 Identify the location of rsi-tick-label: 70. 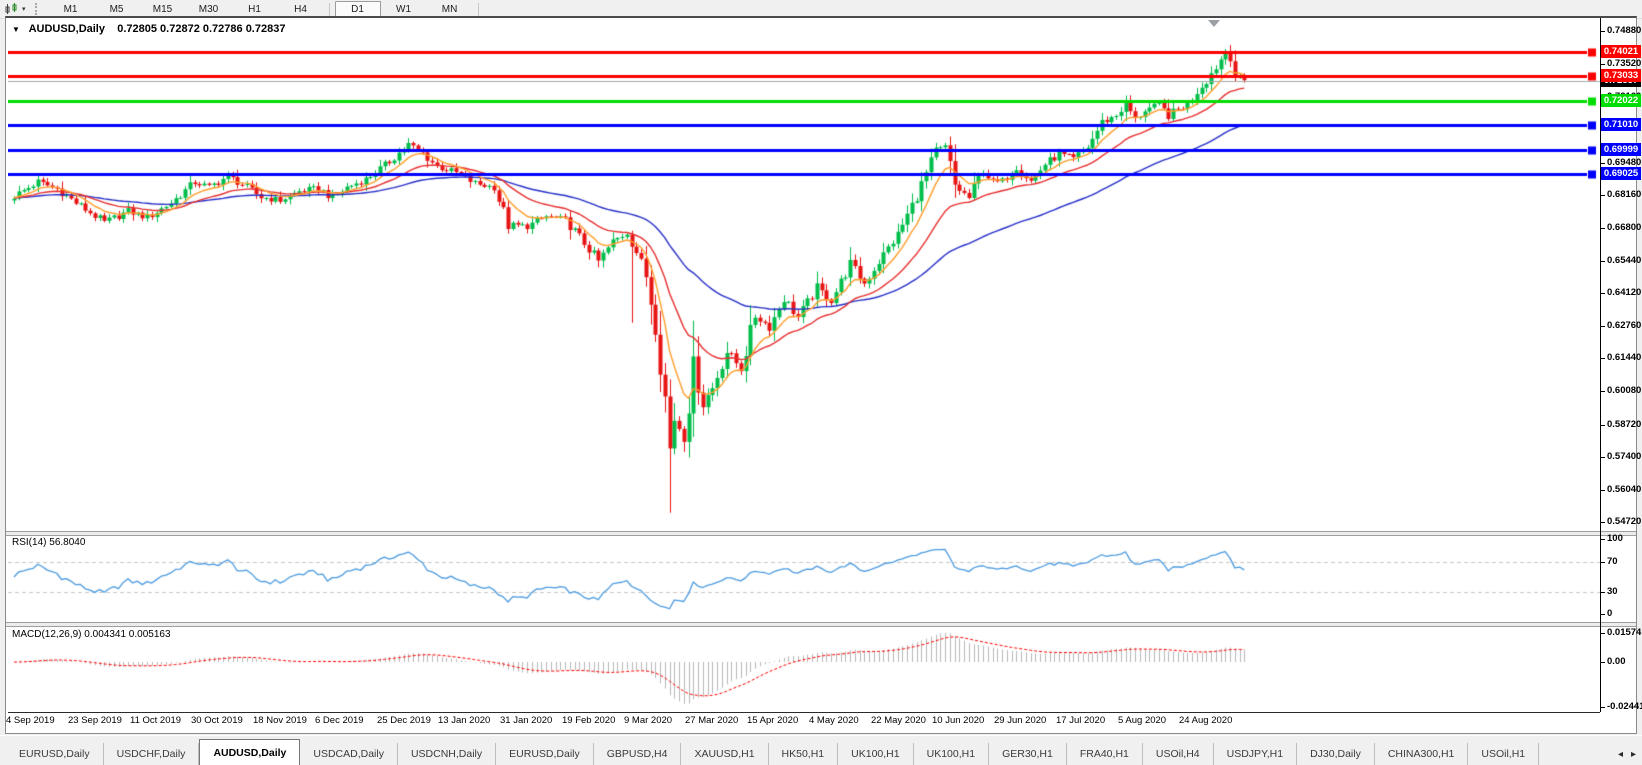
(1612, 561).